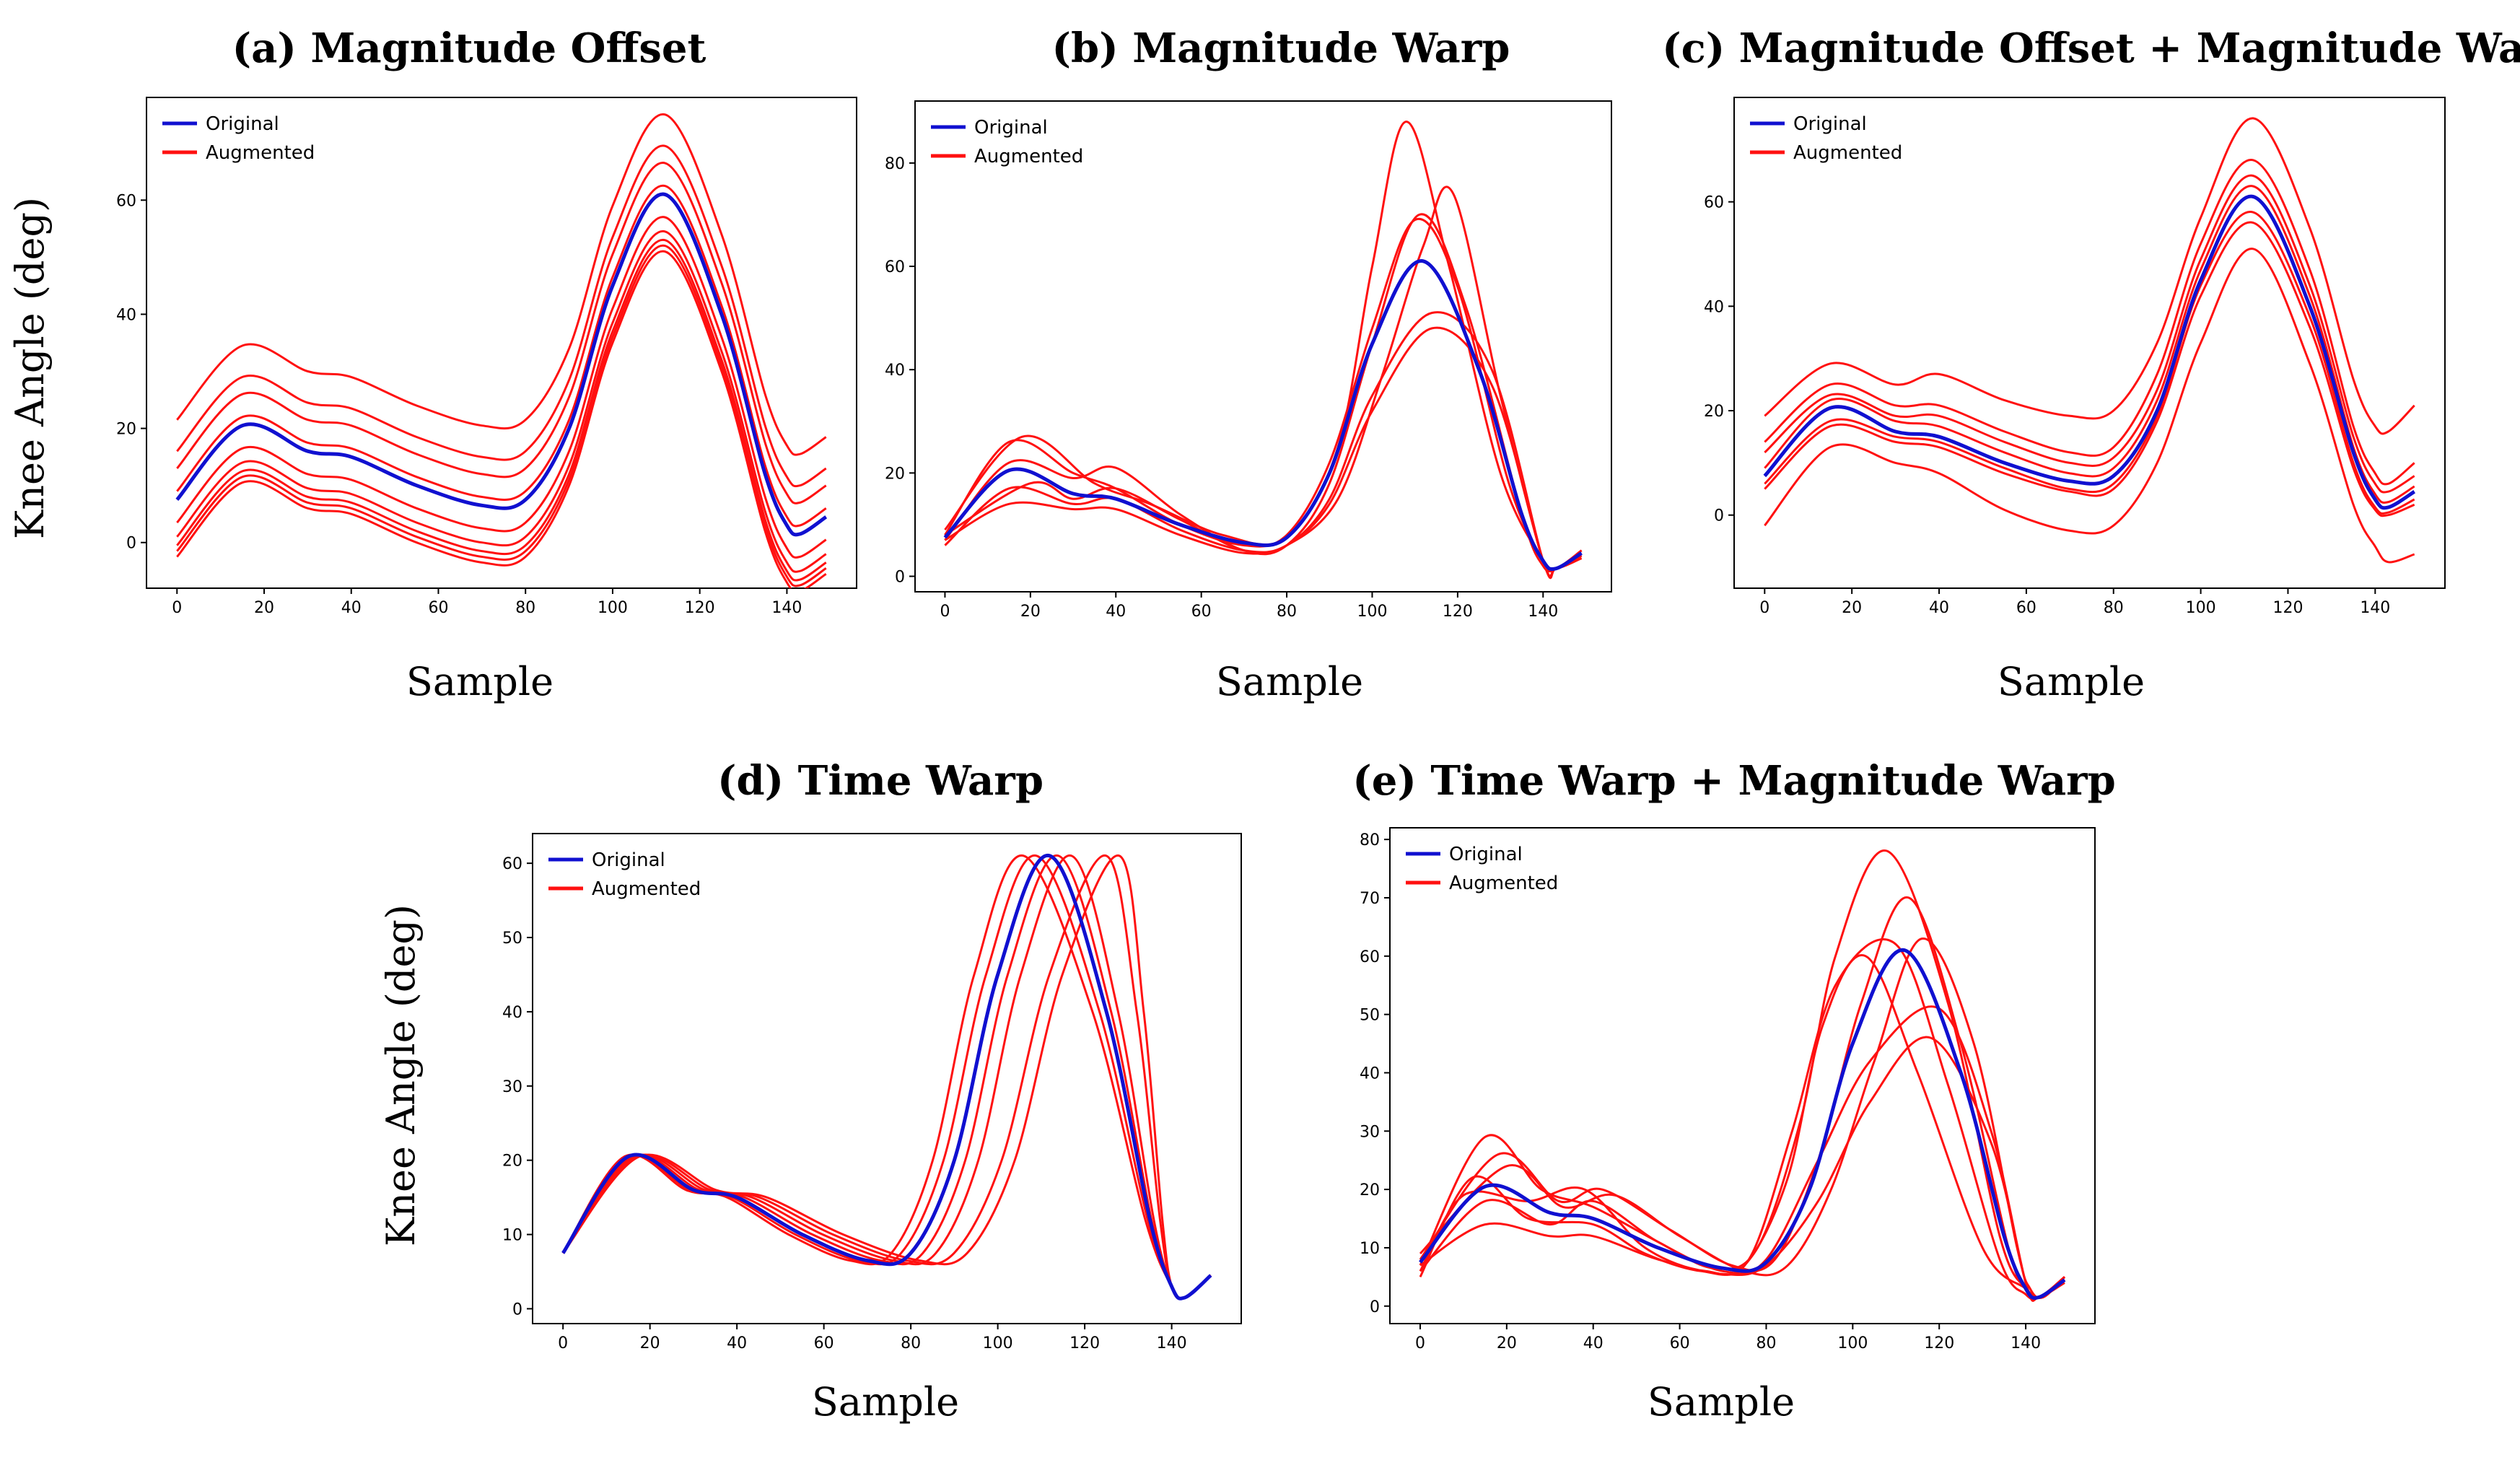 Image resolution: width=2520 pixels, height=1460 pixels. Describe the element at coordinates (2091, 48) in the screenshot. I see `chart-title: (c) Magnitude Offset + Magnitude Warp` at that location.